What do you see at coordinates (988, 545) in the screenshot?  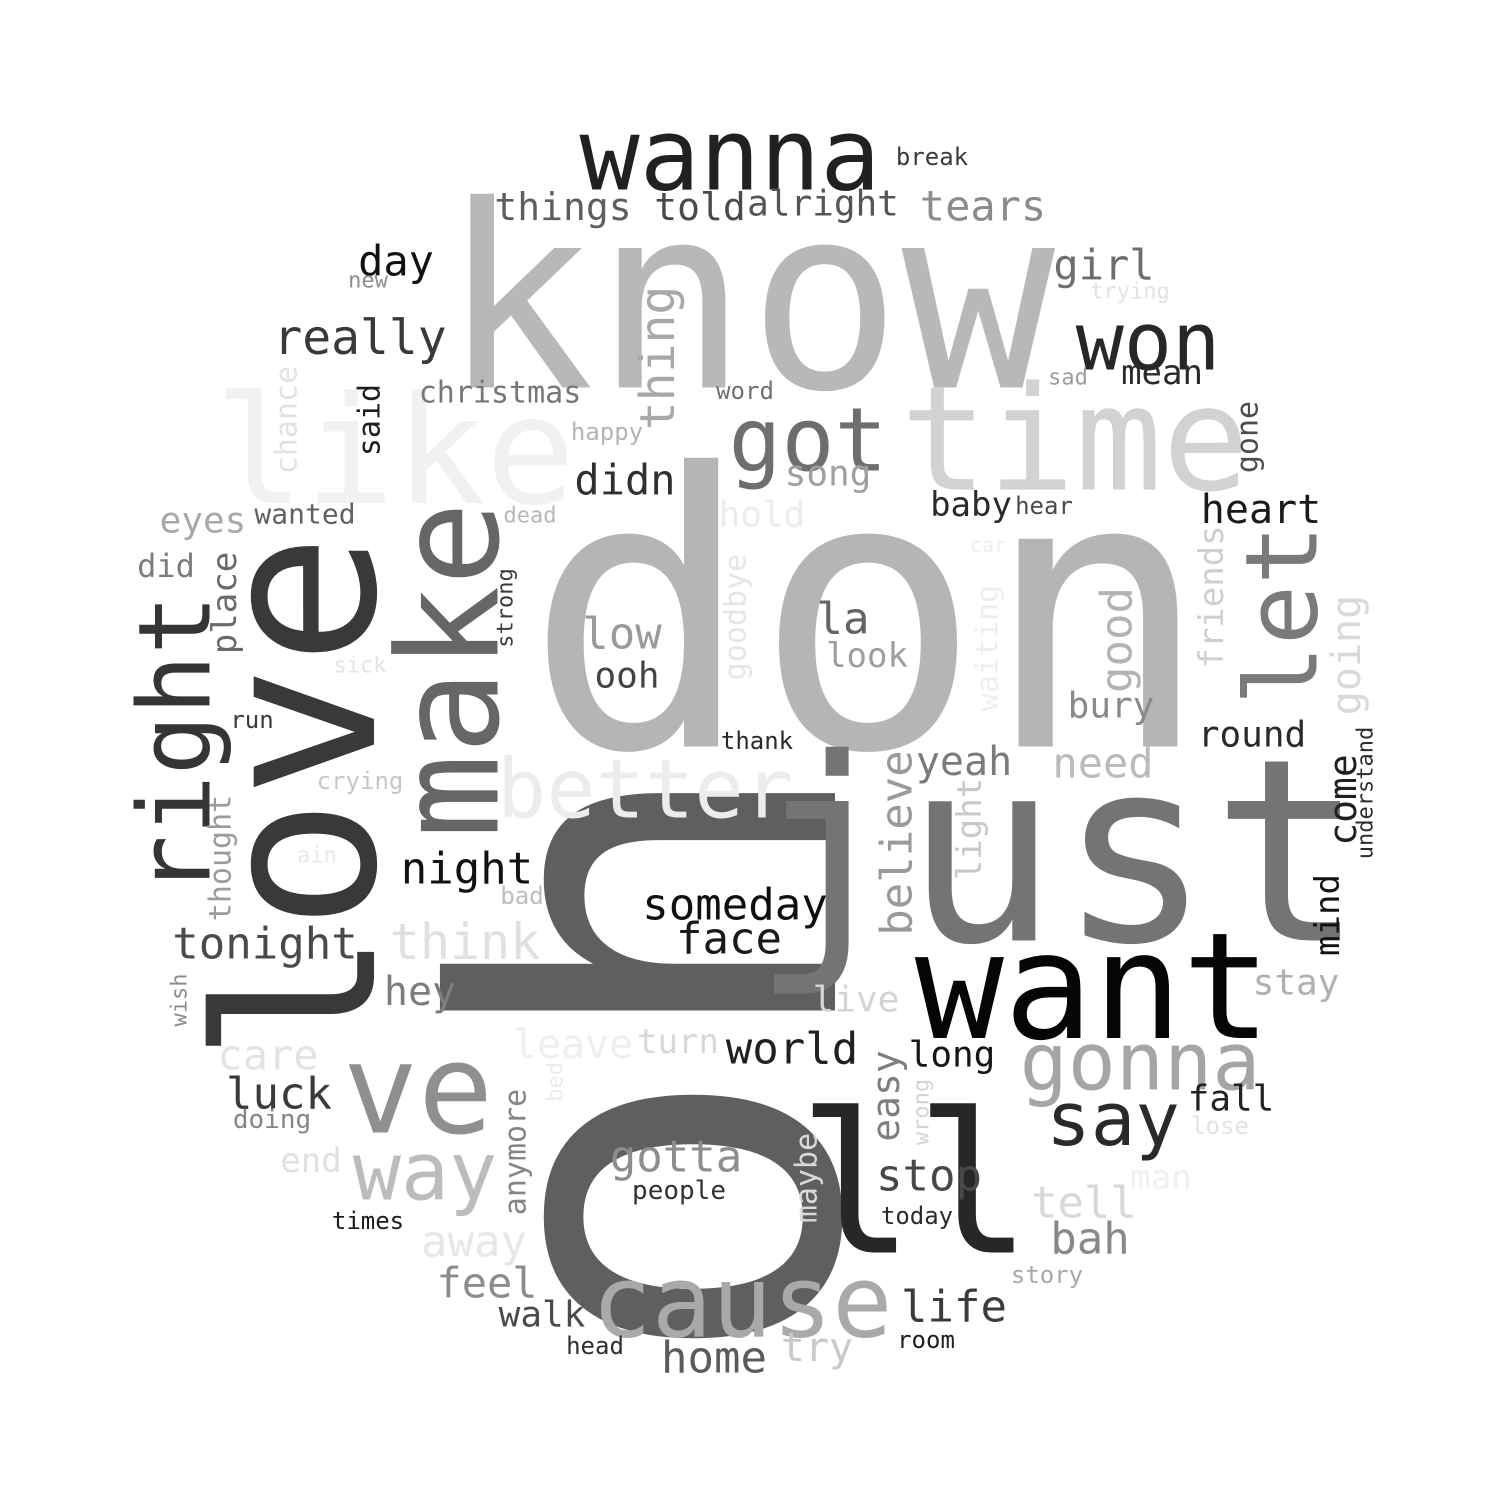 I see `word-car: car` at bounding box center [988, 545].